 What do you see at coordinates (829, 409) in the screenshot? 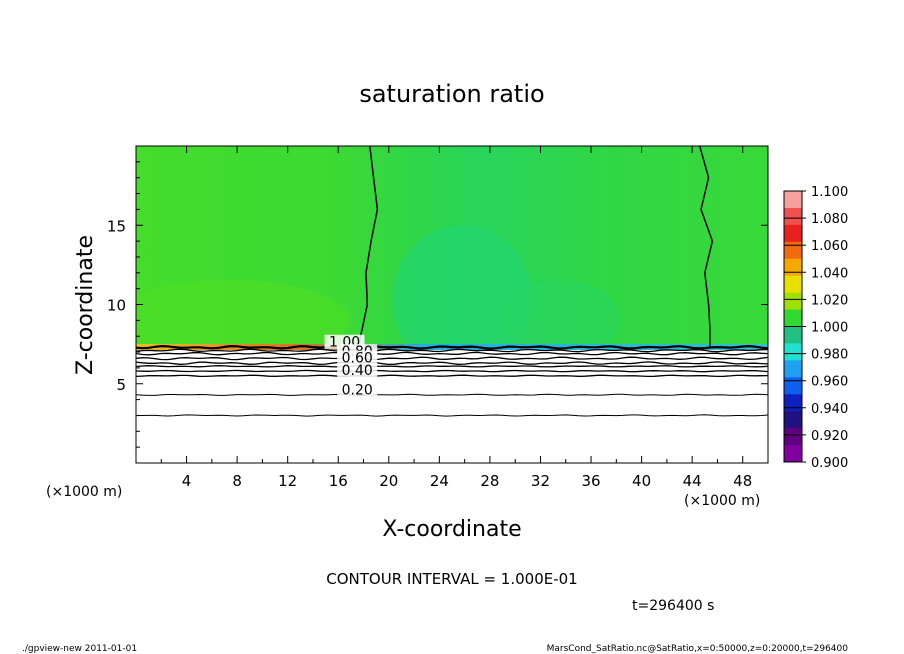
I see `colorbar-label: 0.940` at bounding box center [829, 409].